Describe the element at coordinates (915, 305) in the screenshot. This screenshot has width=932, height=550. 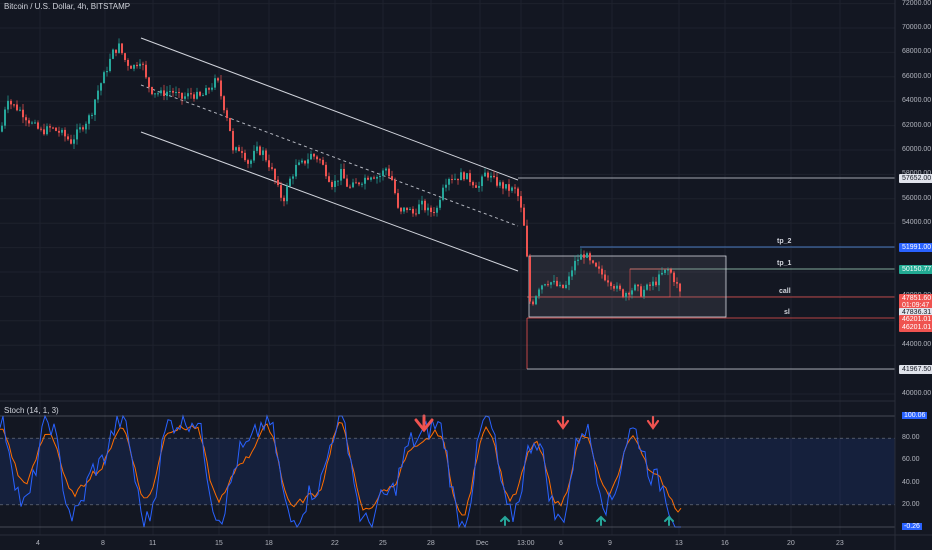
I see `price-tag-countdown: 01:09:47` at that location.